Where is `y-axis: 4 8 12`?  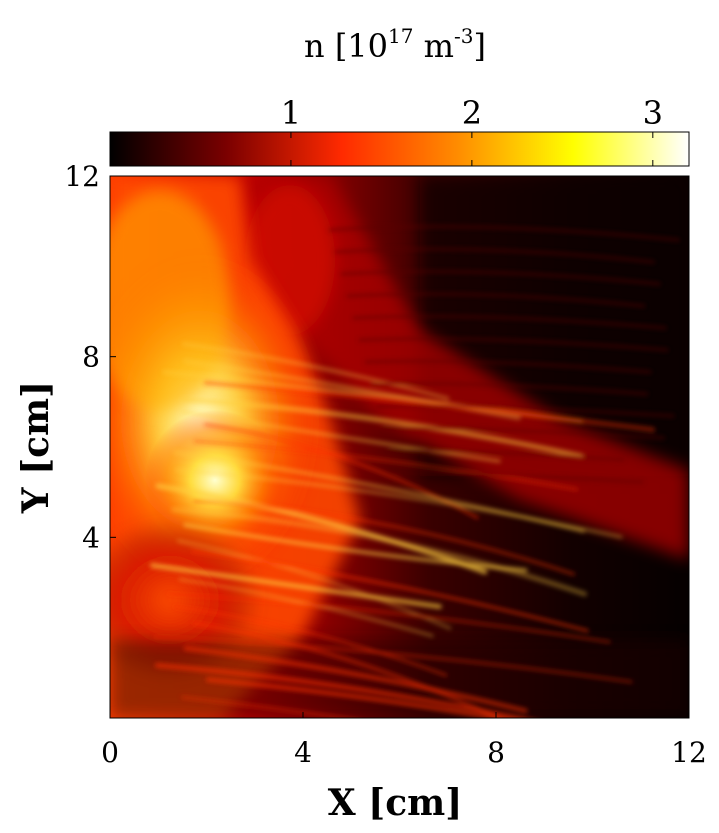 y-axis: 4 8 12 is located at coordinates (90, 357).